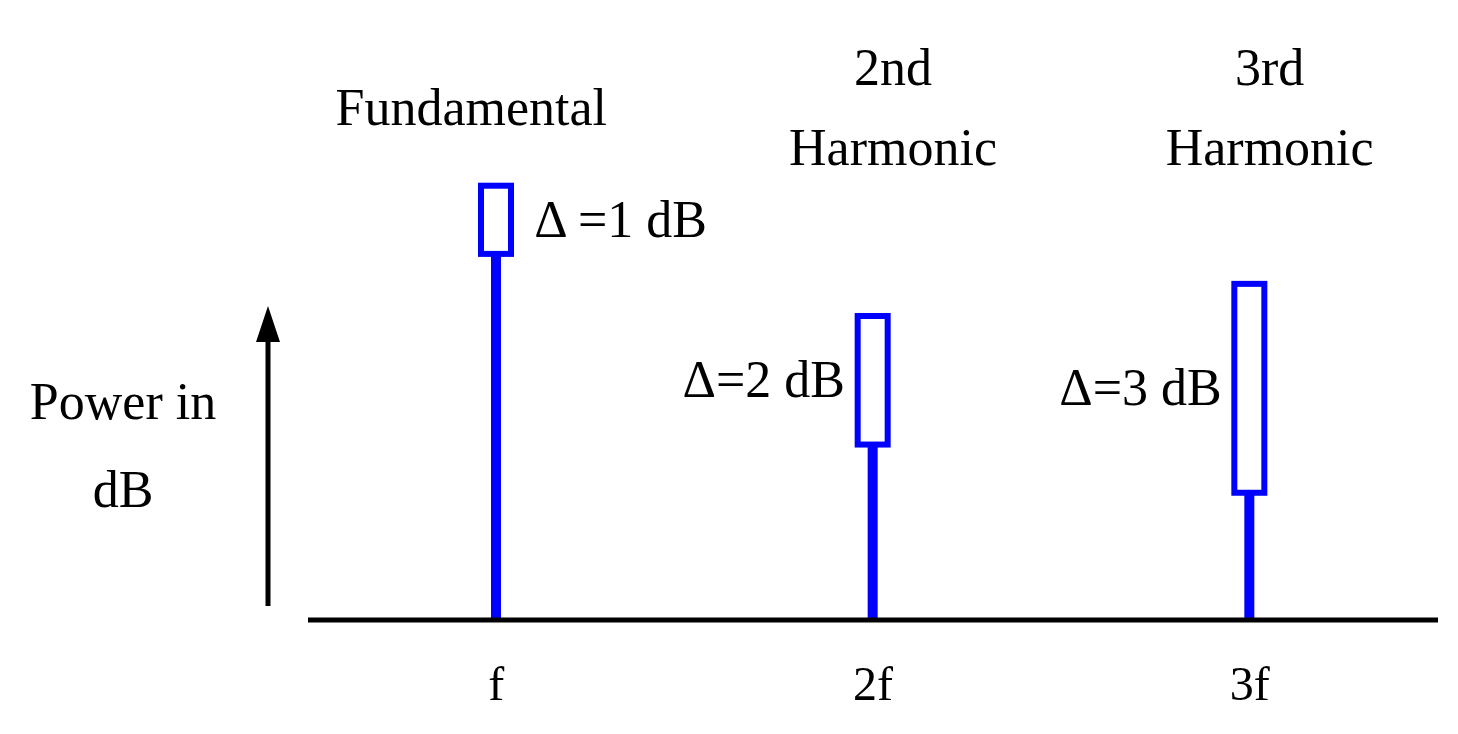 This screenshot has width=1458, height=734. I want to click on annotation: Δ =1 dB, so click(620, 219).